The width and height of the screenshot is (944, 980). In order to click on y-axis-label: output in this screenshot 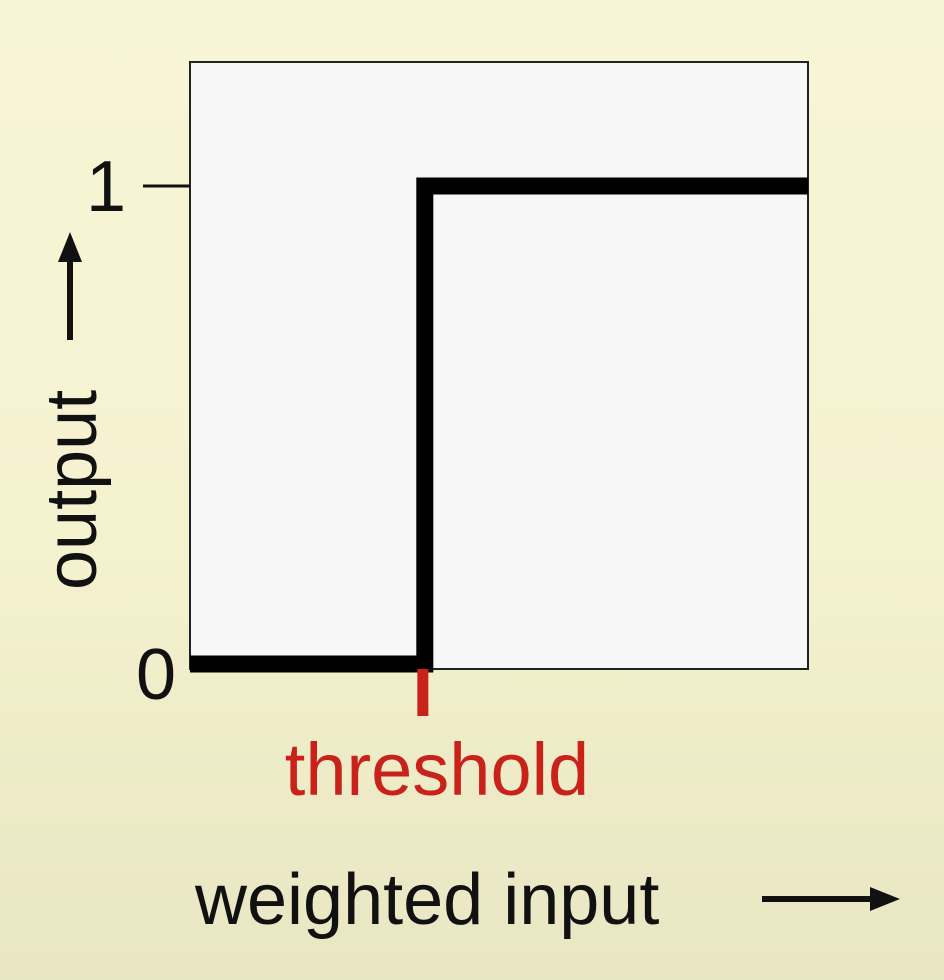, I will do `click(72, 490)`.